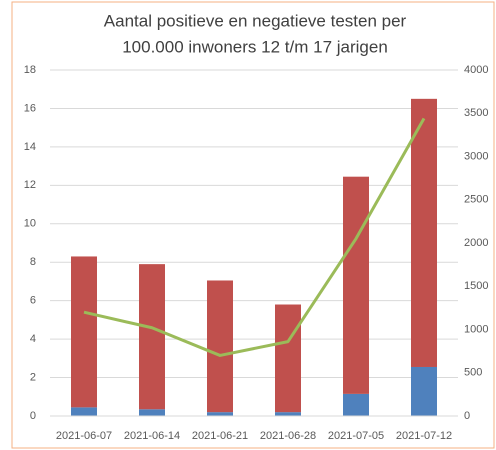 Image resolution: width=496 pixels, height=450 pixels. What do you see at coordinates (476, 156) in the screenshot?
I see `y2-tick-label: 3000` at bounding box center [476, 156].